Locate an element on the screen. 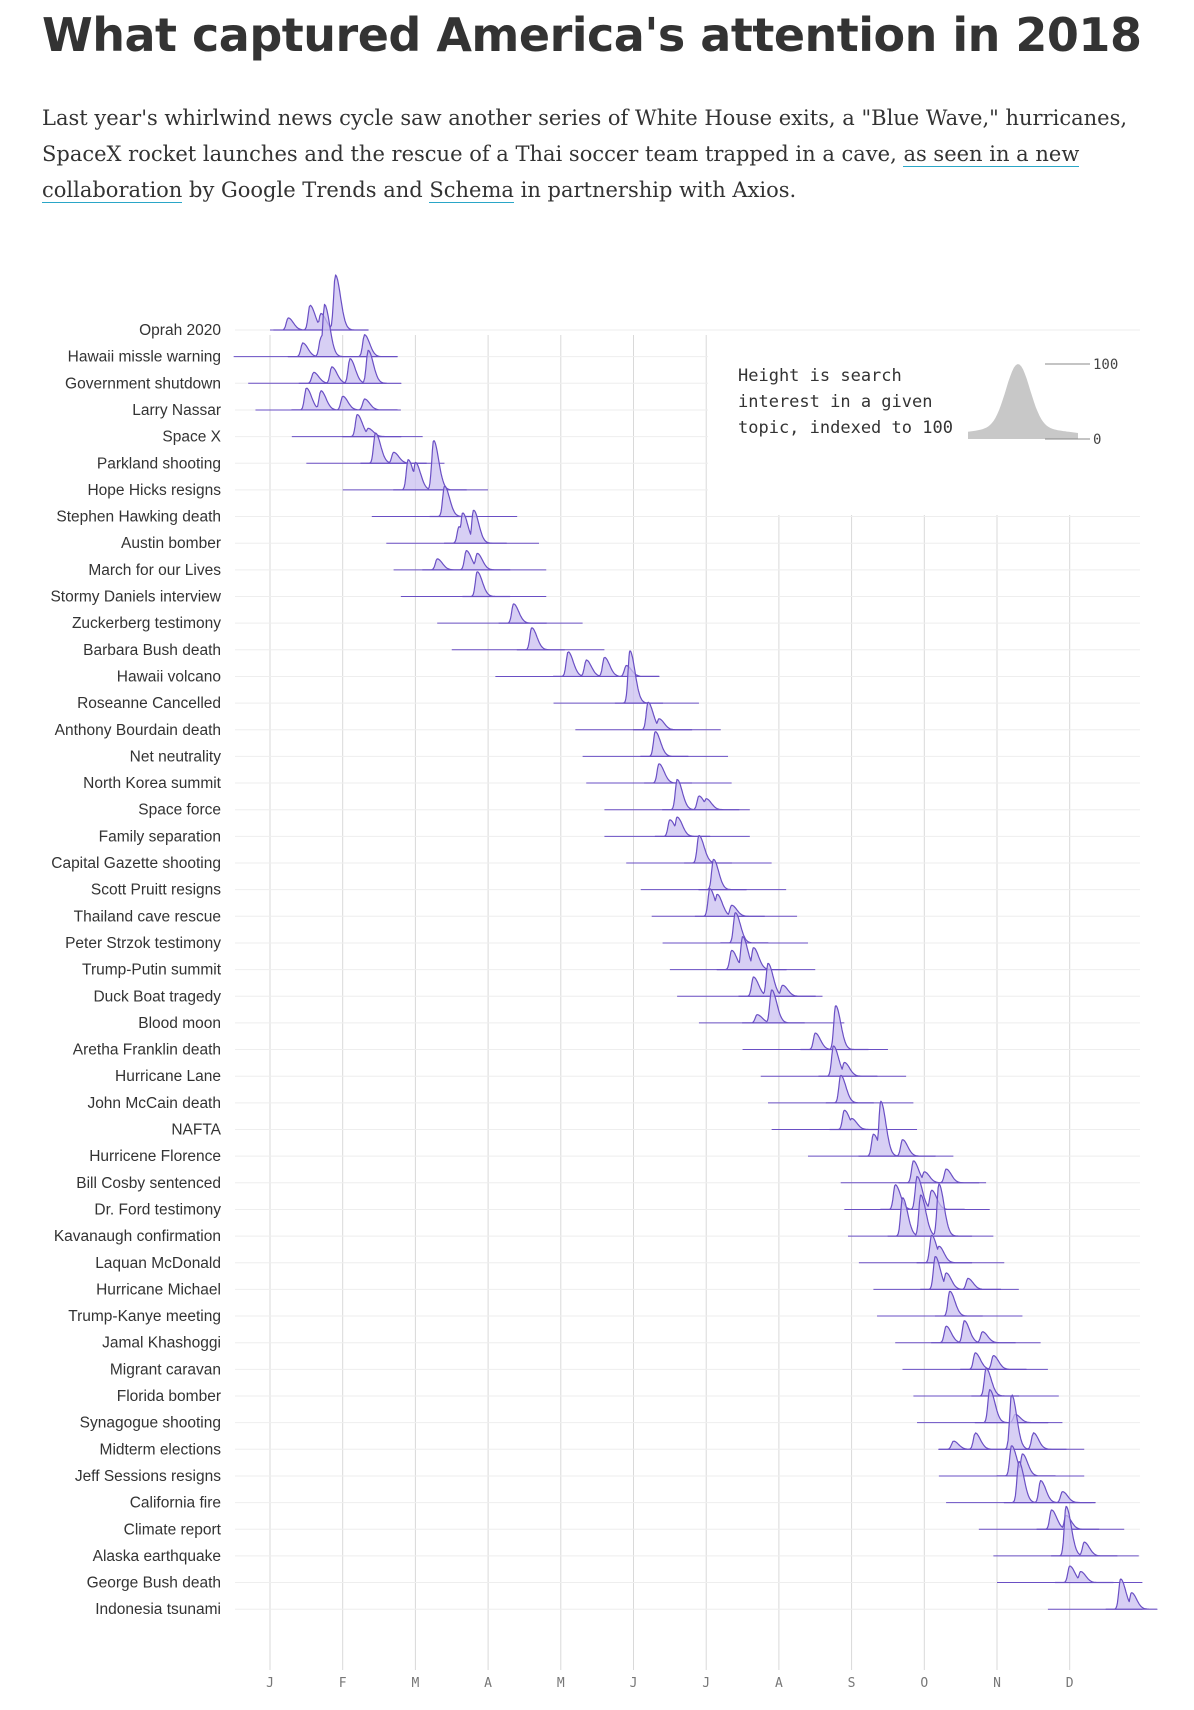 This screenshot has width=1194, height=1710. series-label: Blood moon is located at coordinates (179, 1023).